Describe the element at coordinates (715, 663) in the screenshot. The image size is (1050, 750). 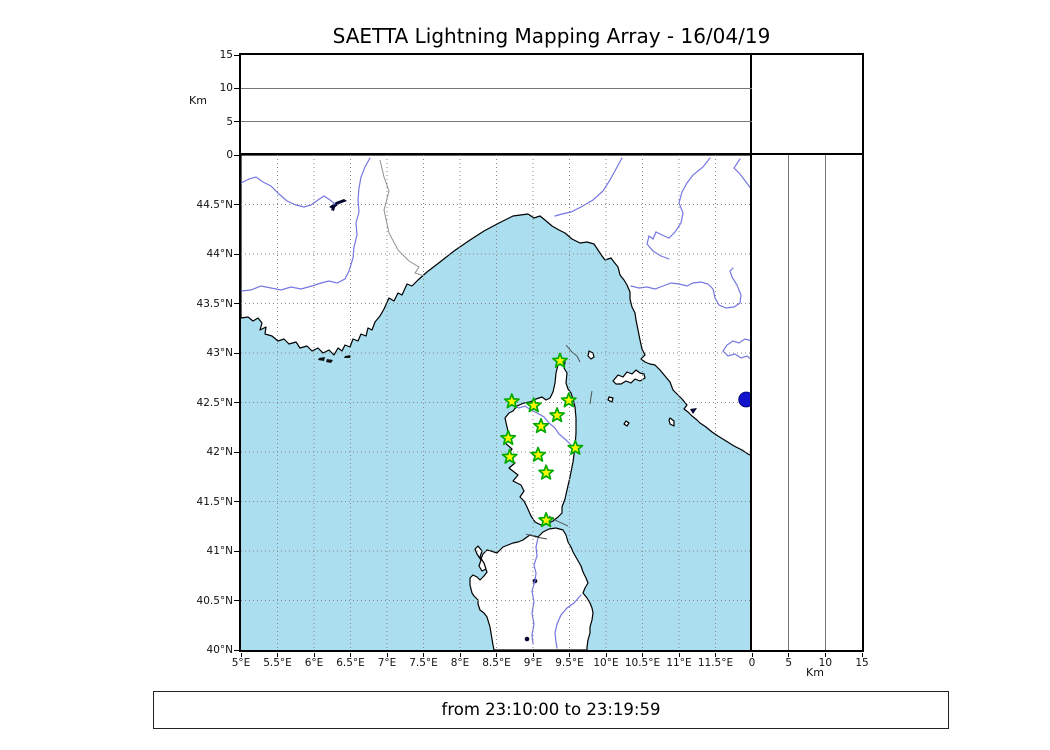
I see `lon-tick-label: 11.5°E` at that location.